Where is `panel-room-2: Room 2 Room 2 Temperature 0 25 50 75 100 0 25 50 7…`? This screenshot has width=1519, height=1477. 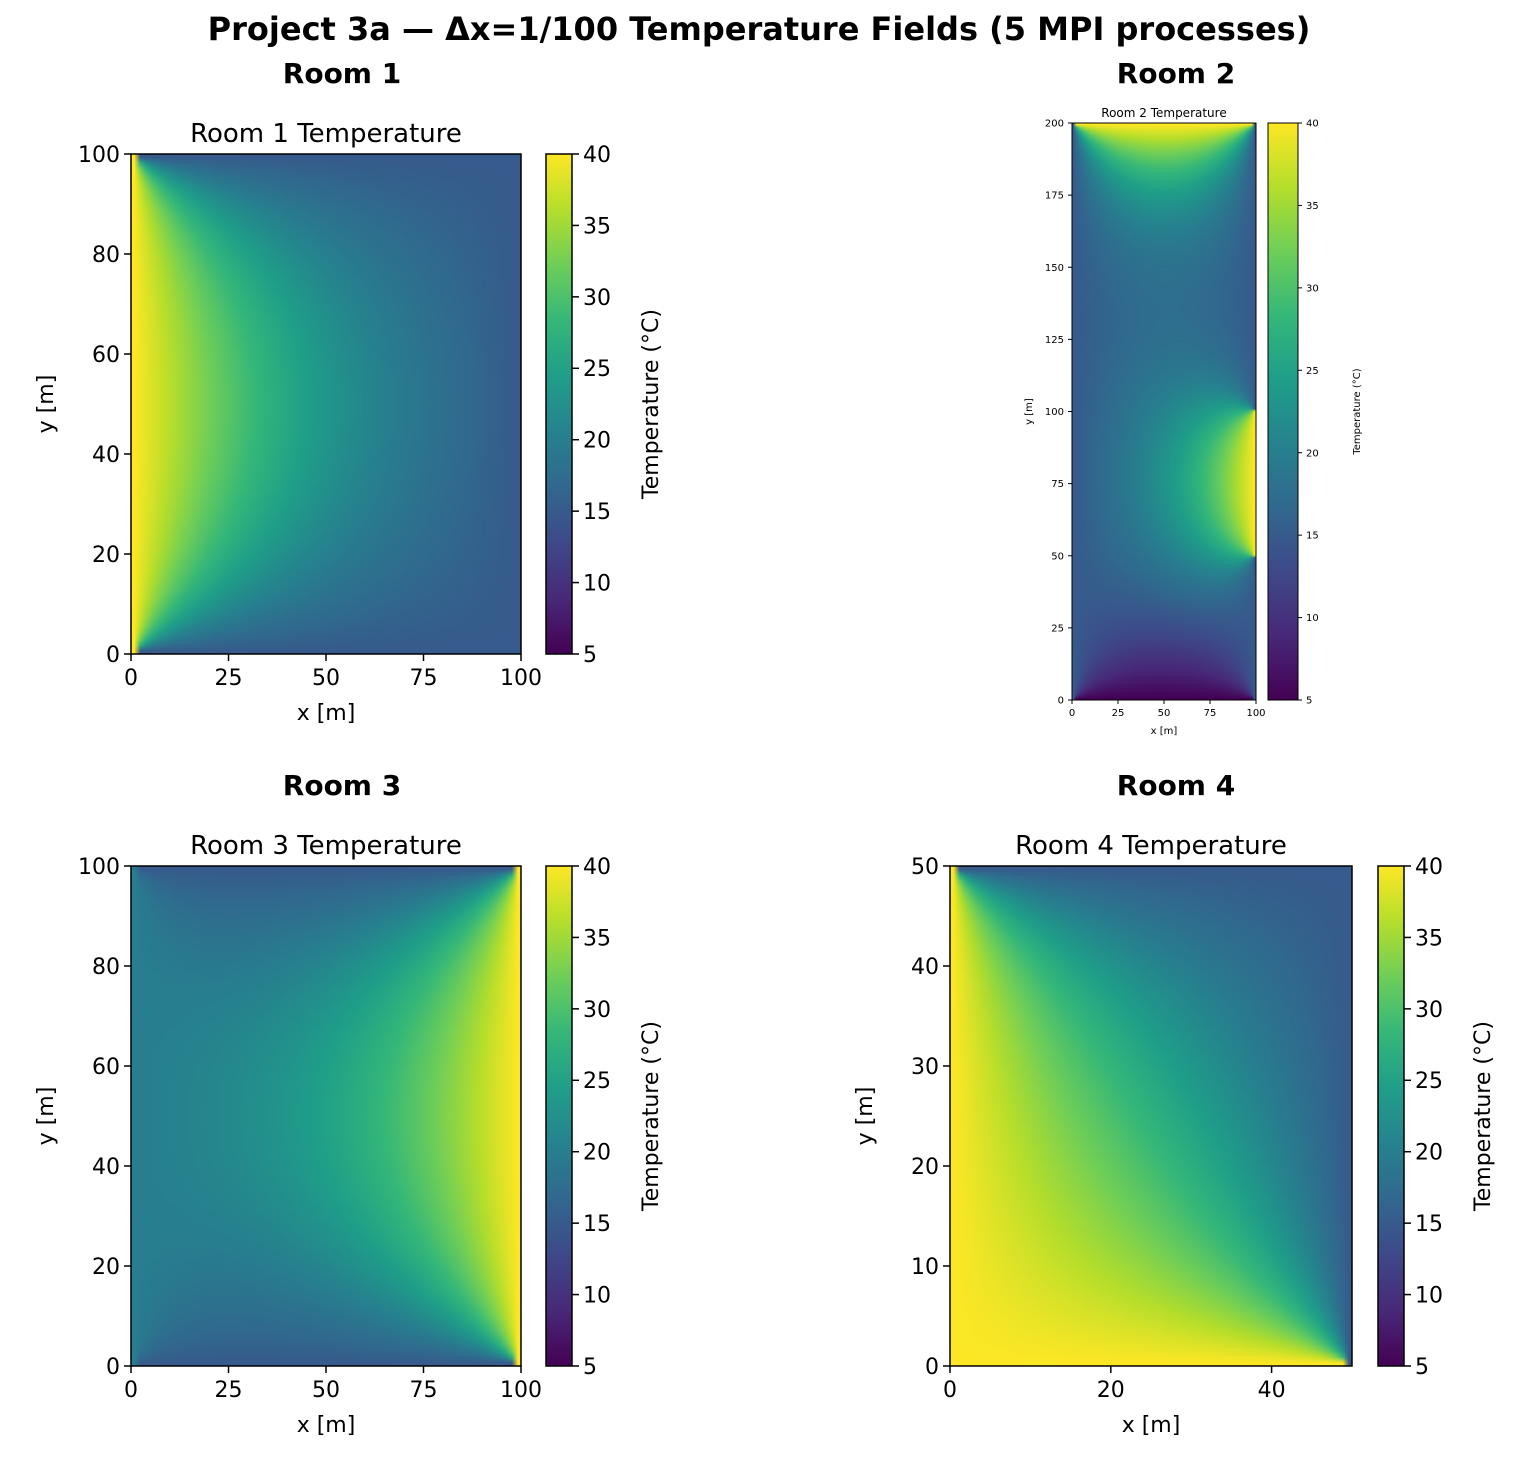
panel-room-2: Room 2 Room 2 Temperature 0 25 50 75 100 0 25 50 7… is located at coordinates (1193, 397).